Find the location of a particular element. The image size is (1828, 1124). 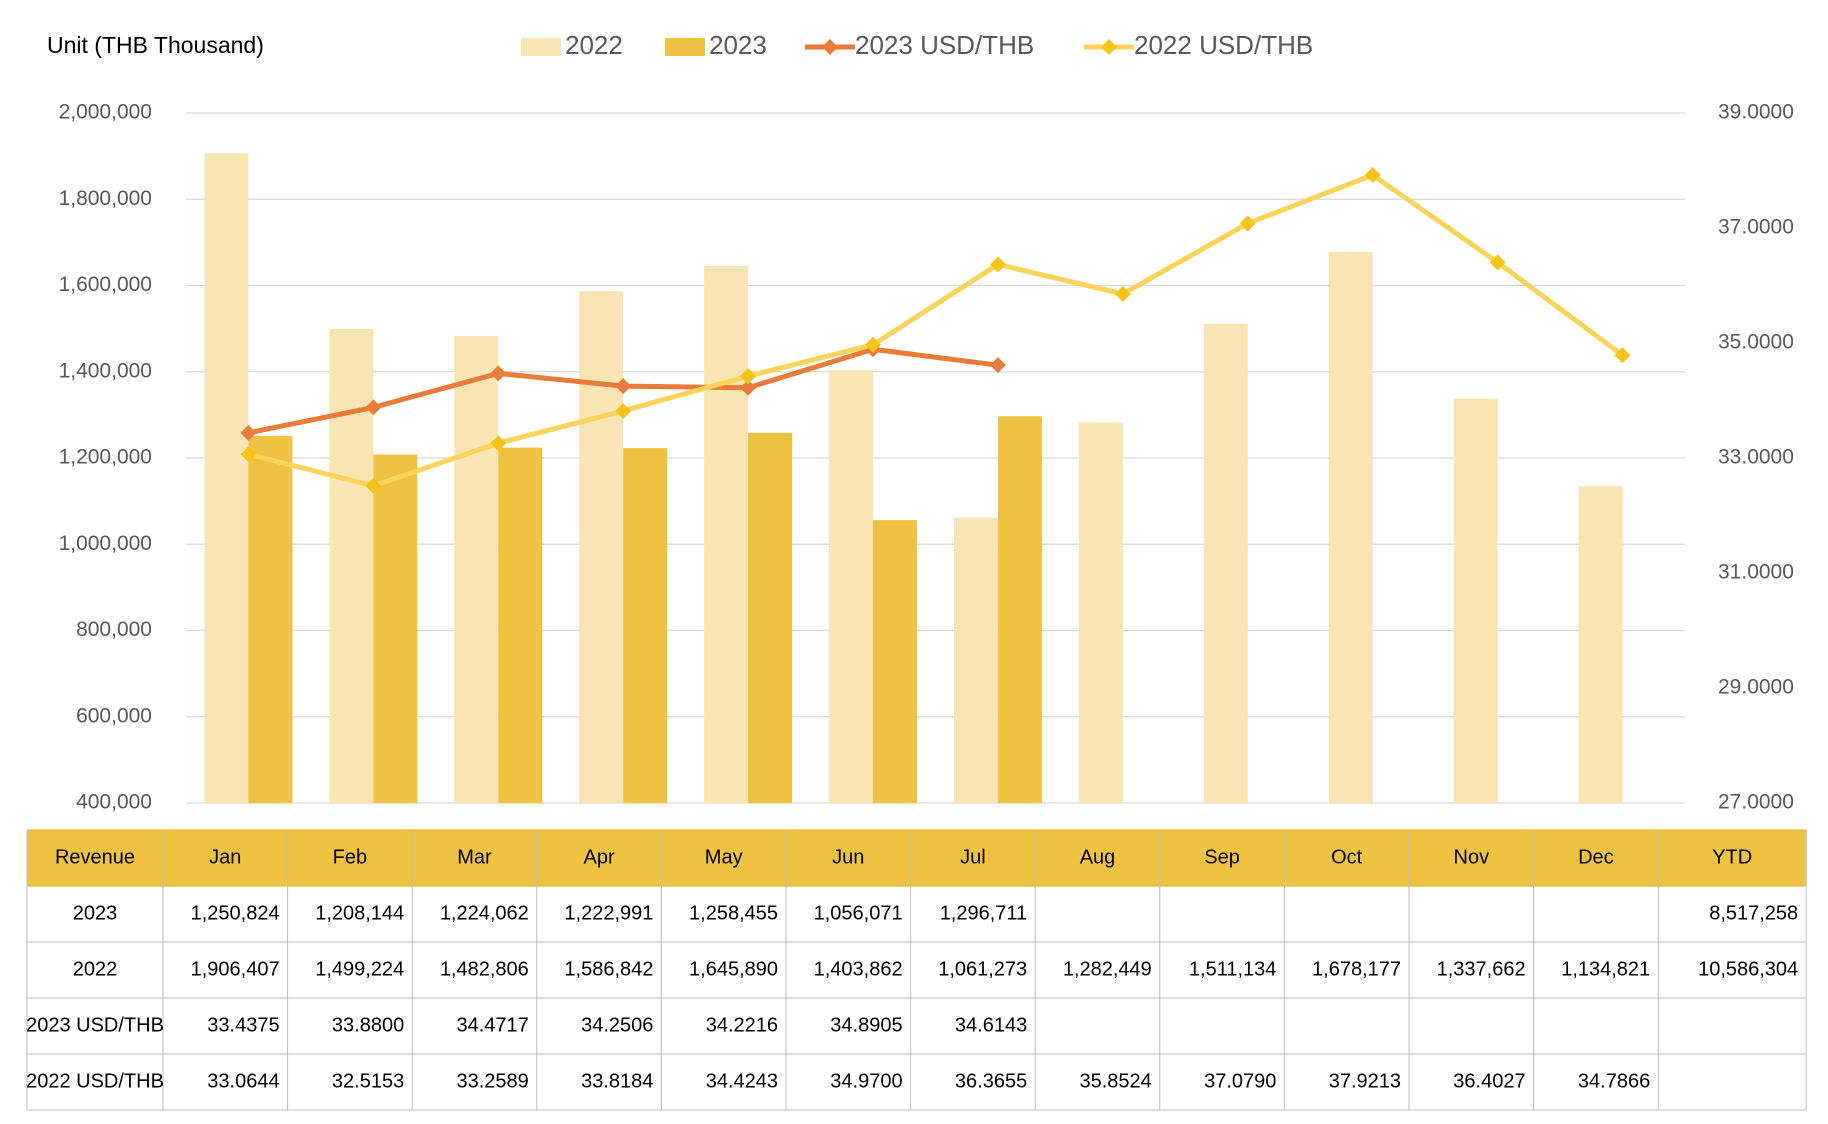

table-cell: 1,586,842 is located at coordinates (608, 969).